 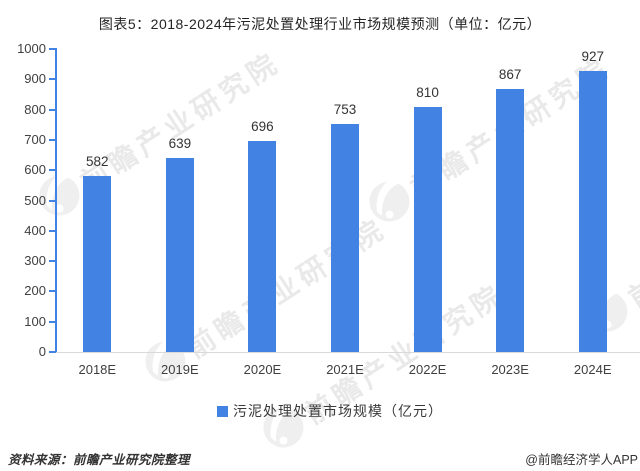 I want to click on y-axis-tick-label: 800, so click(x=35, y=109).